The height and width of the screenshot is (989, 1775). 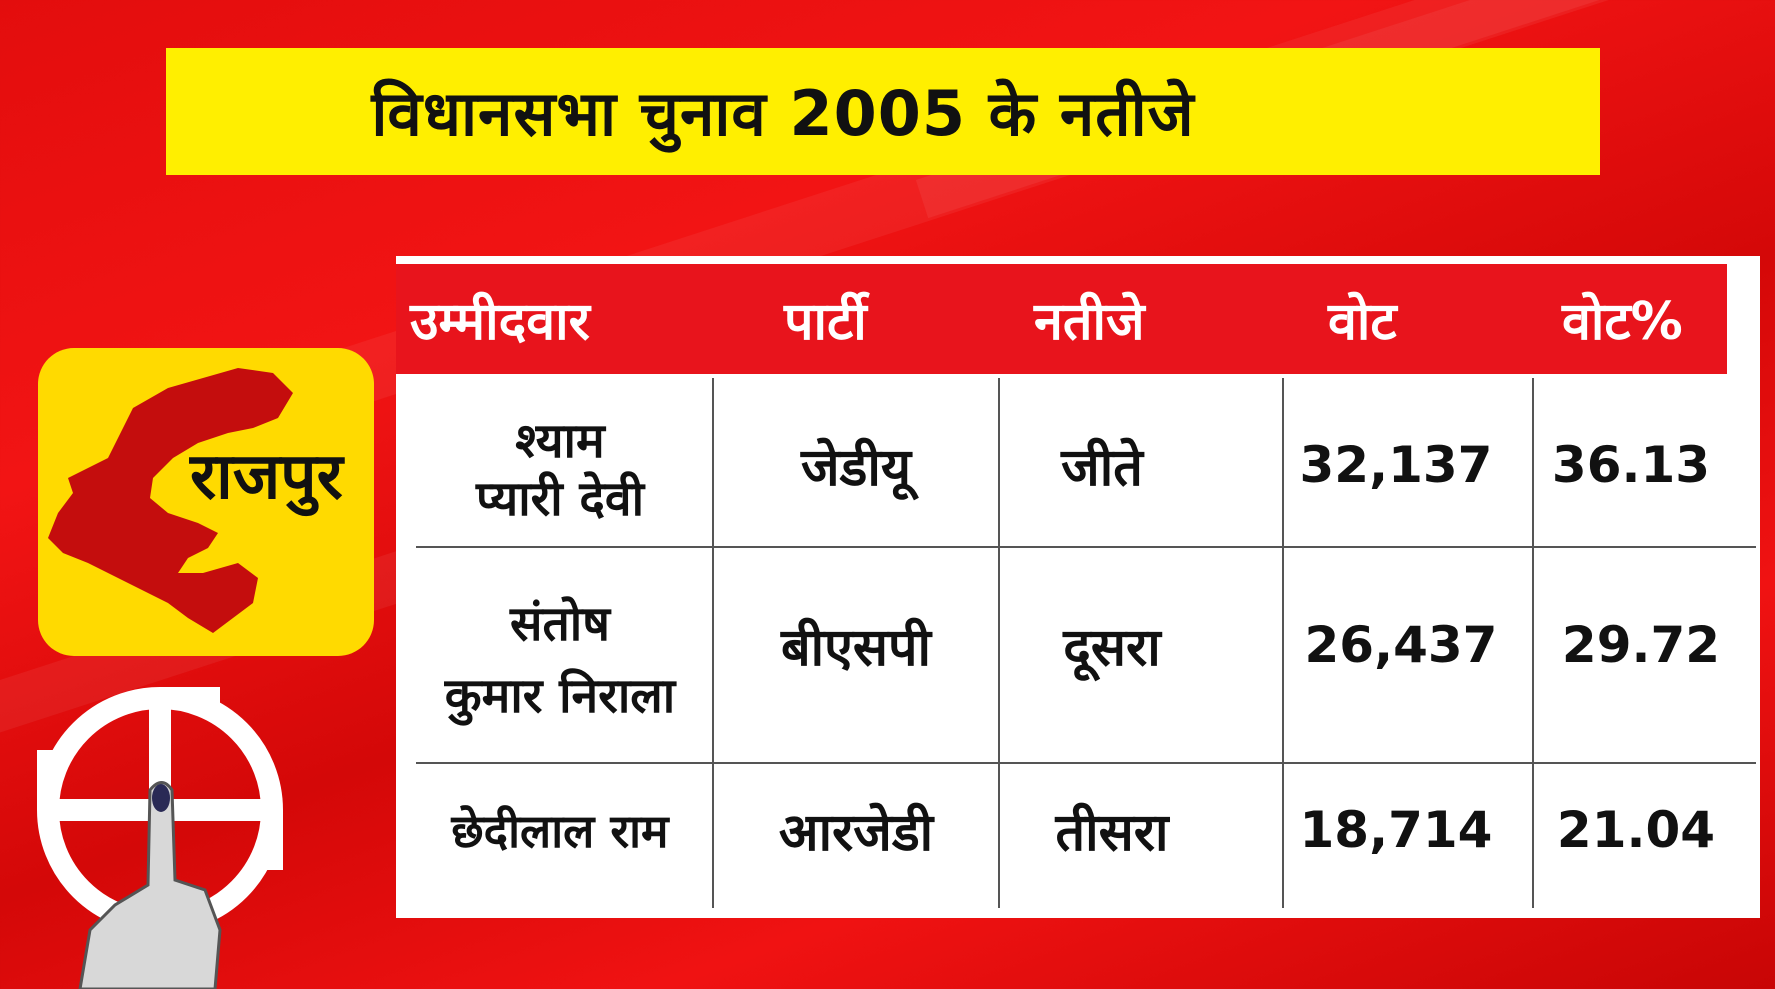 What do you see at coordinates (170, 500) in the screenshot?
I see `state-map-icon` at bounding box center [170, 500].